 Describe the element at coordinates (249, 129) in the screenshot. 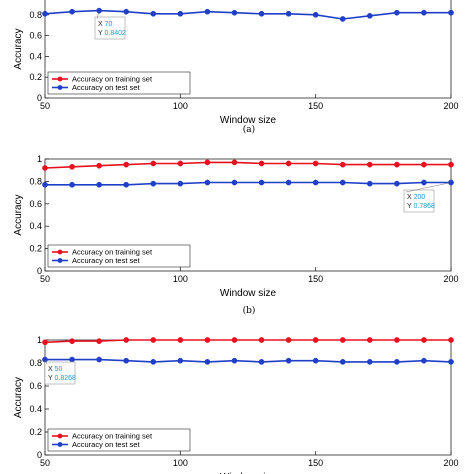

I see `panel-caption: (a)` at that location.